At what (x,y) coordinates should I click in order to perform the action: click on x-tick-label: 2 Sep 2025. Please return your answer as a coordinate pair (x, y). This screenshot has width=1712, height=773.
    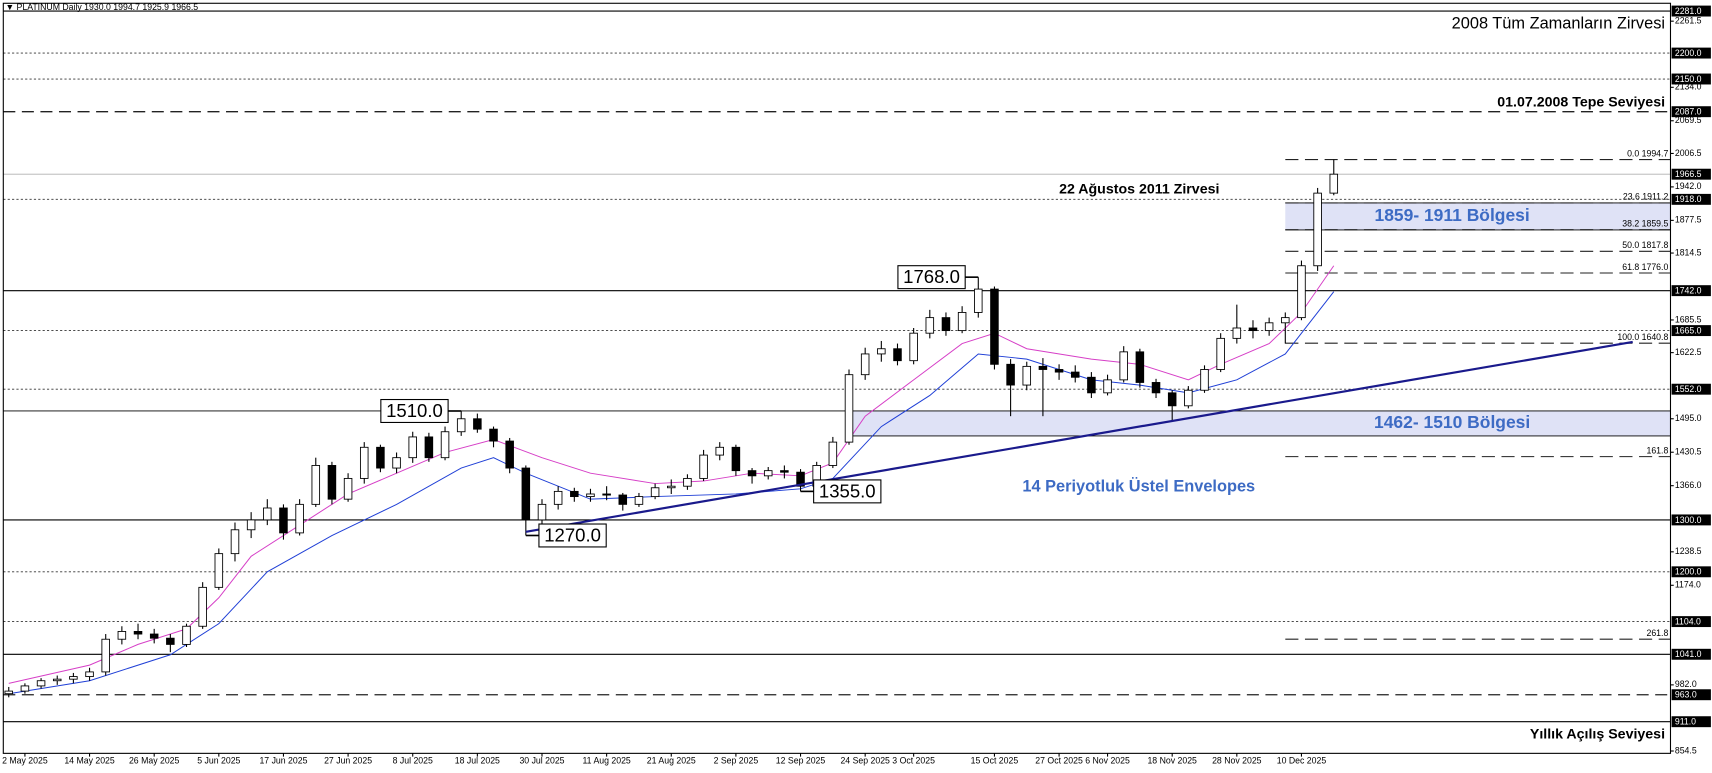
    Looking at the image, I should click on (736, 760).